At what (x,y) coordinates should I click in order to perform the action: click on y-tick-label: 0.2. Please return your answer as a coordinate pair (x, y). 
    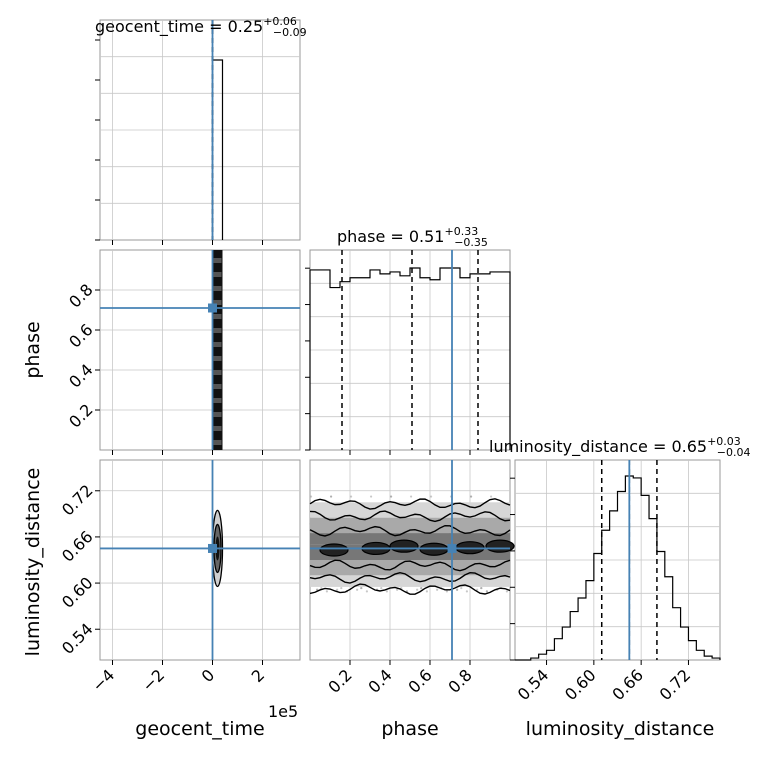
    Looking at the image, I should click on (80, 415).